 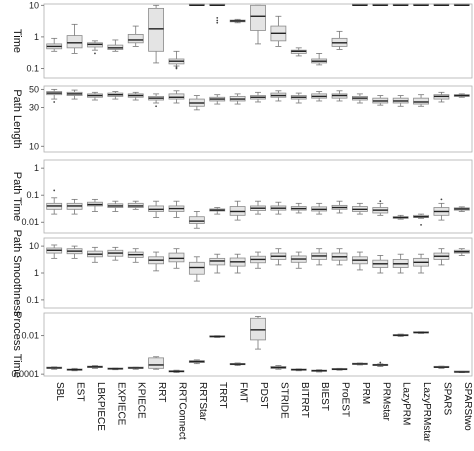 I want to click on box-LBKPIECE, so click(x=95, y=367).